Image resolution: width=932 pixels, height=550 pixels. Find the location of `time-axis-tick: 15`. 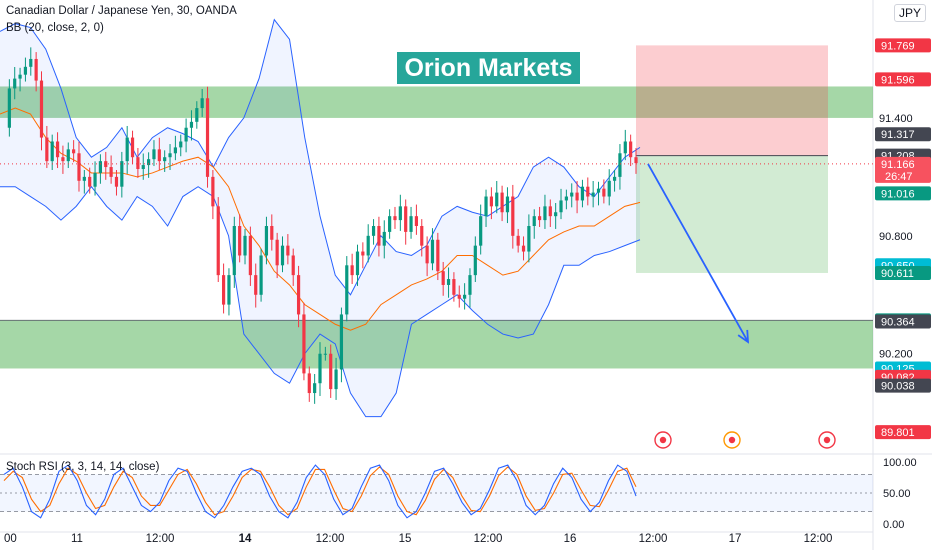

time-axis-tick: 15 is located at coordinates (405, 539).